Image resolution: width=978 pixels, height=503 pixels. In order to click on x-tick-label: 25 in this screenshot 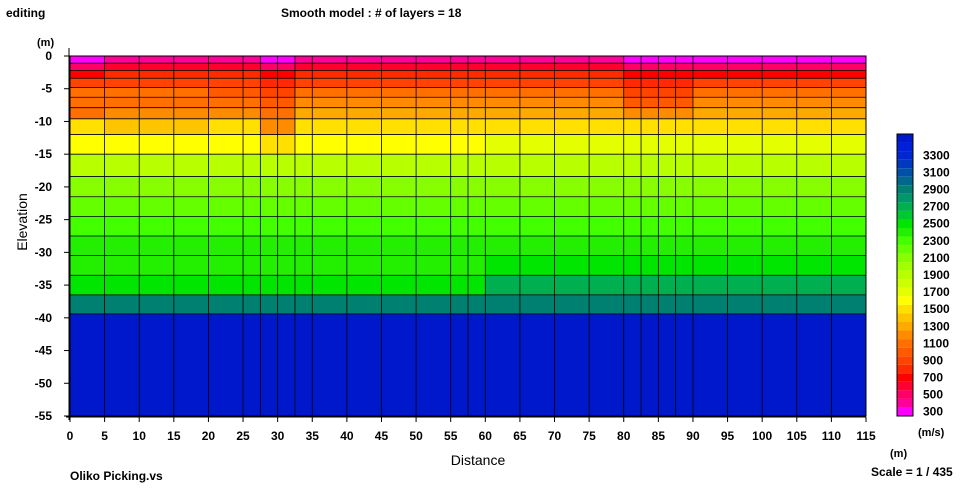, I will do `click(243, 436)`.